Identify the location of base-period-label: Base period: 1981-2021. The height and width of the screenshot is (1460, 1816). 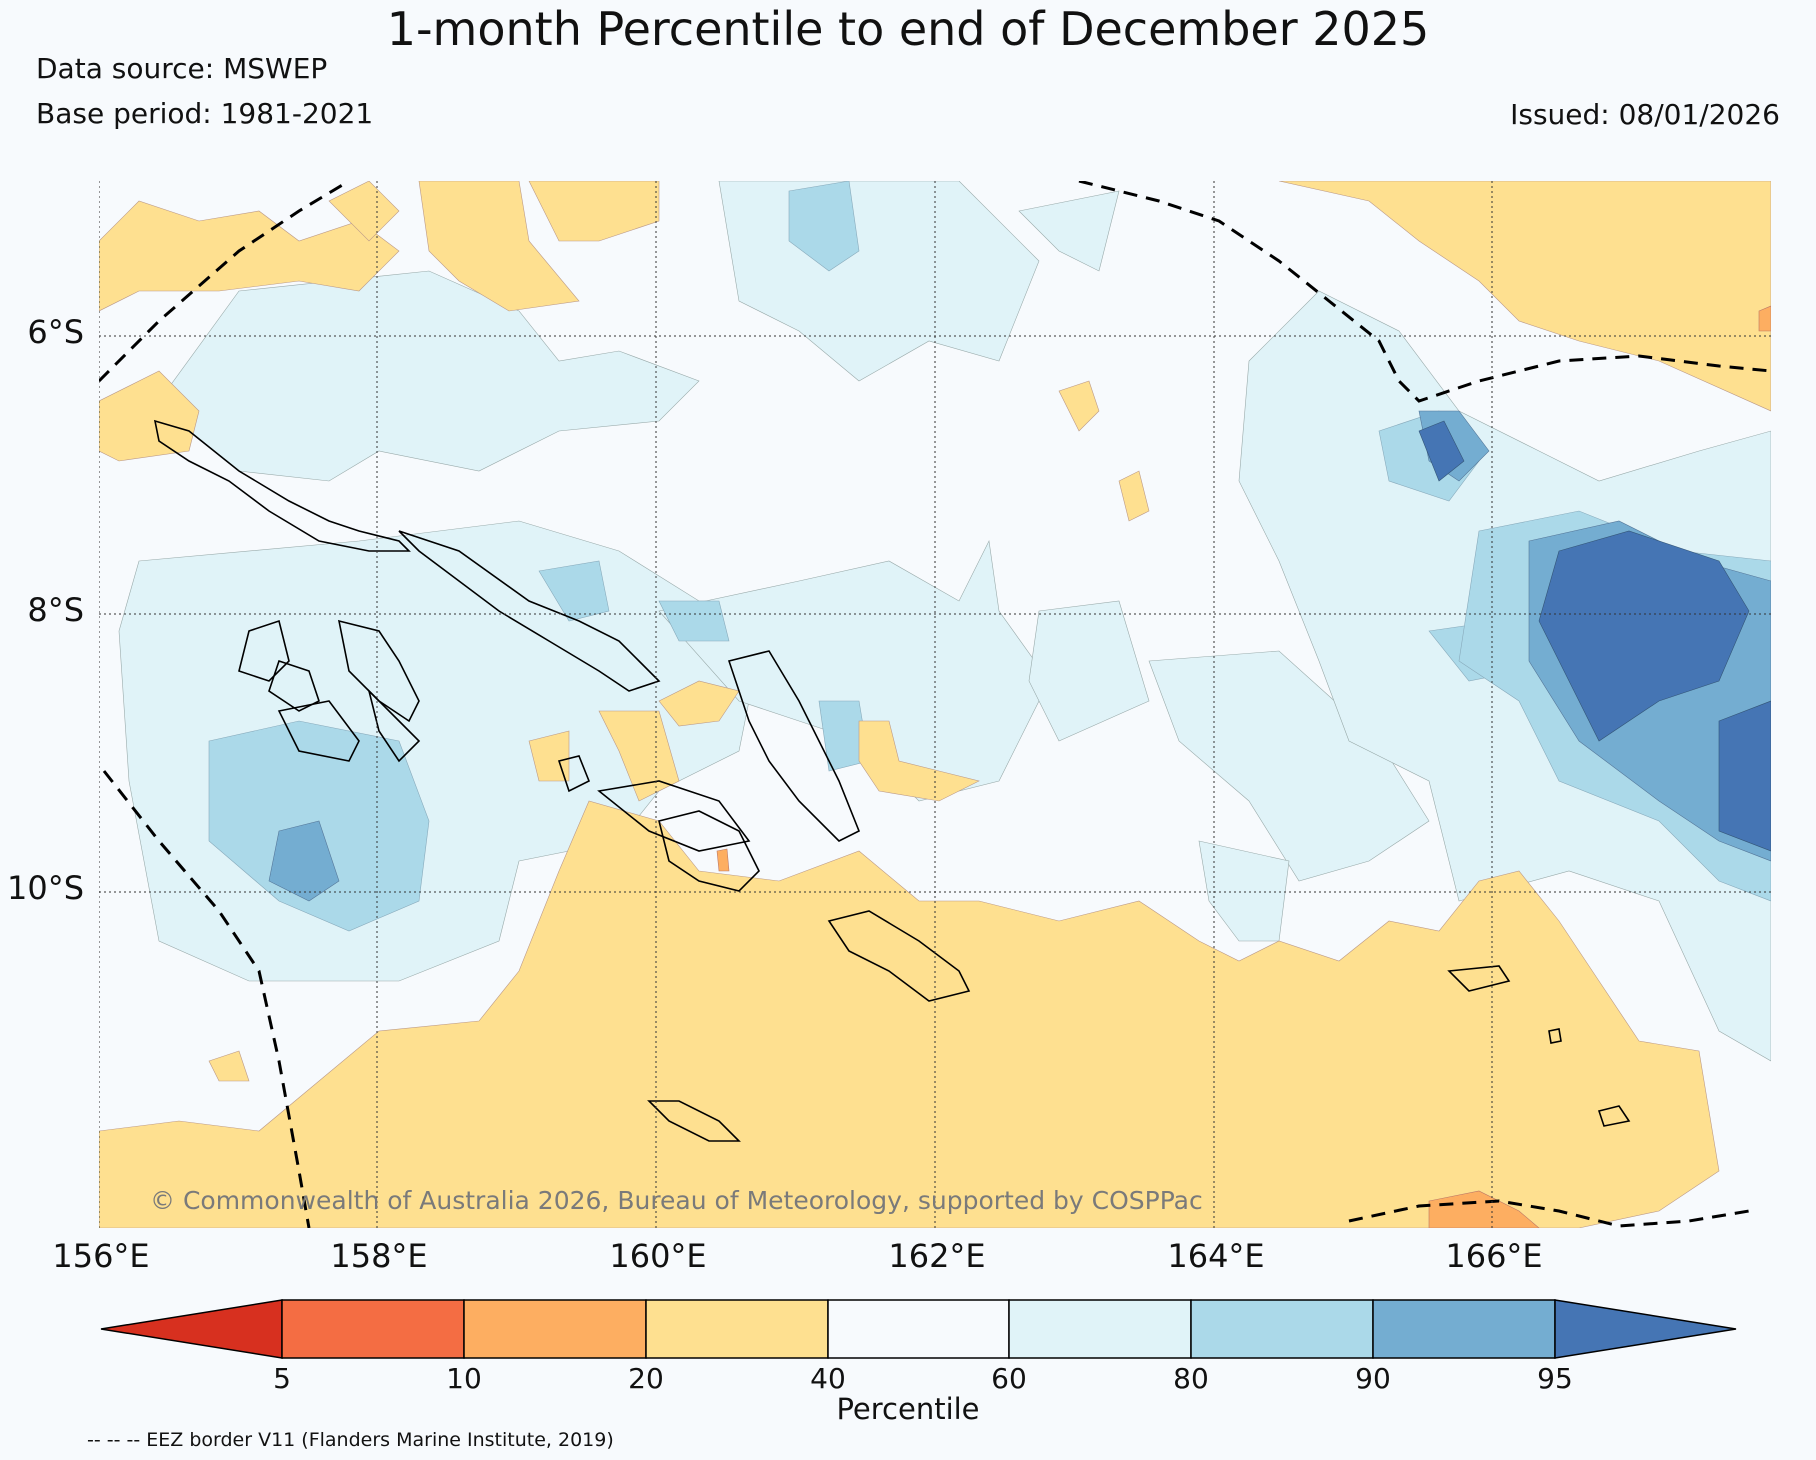
(205, 113).